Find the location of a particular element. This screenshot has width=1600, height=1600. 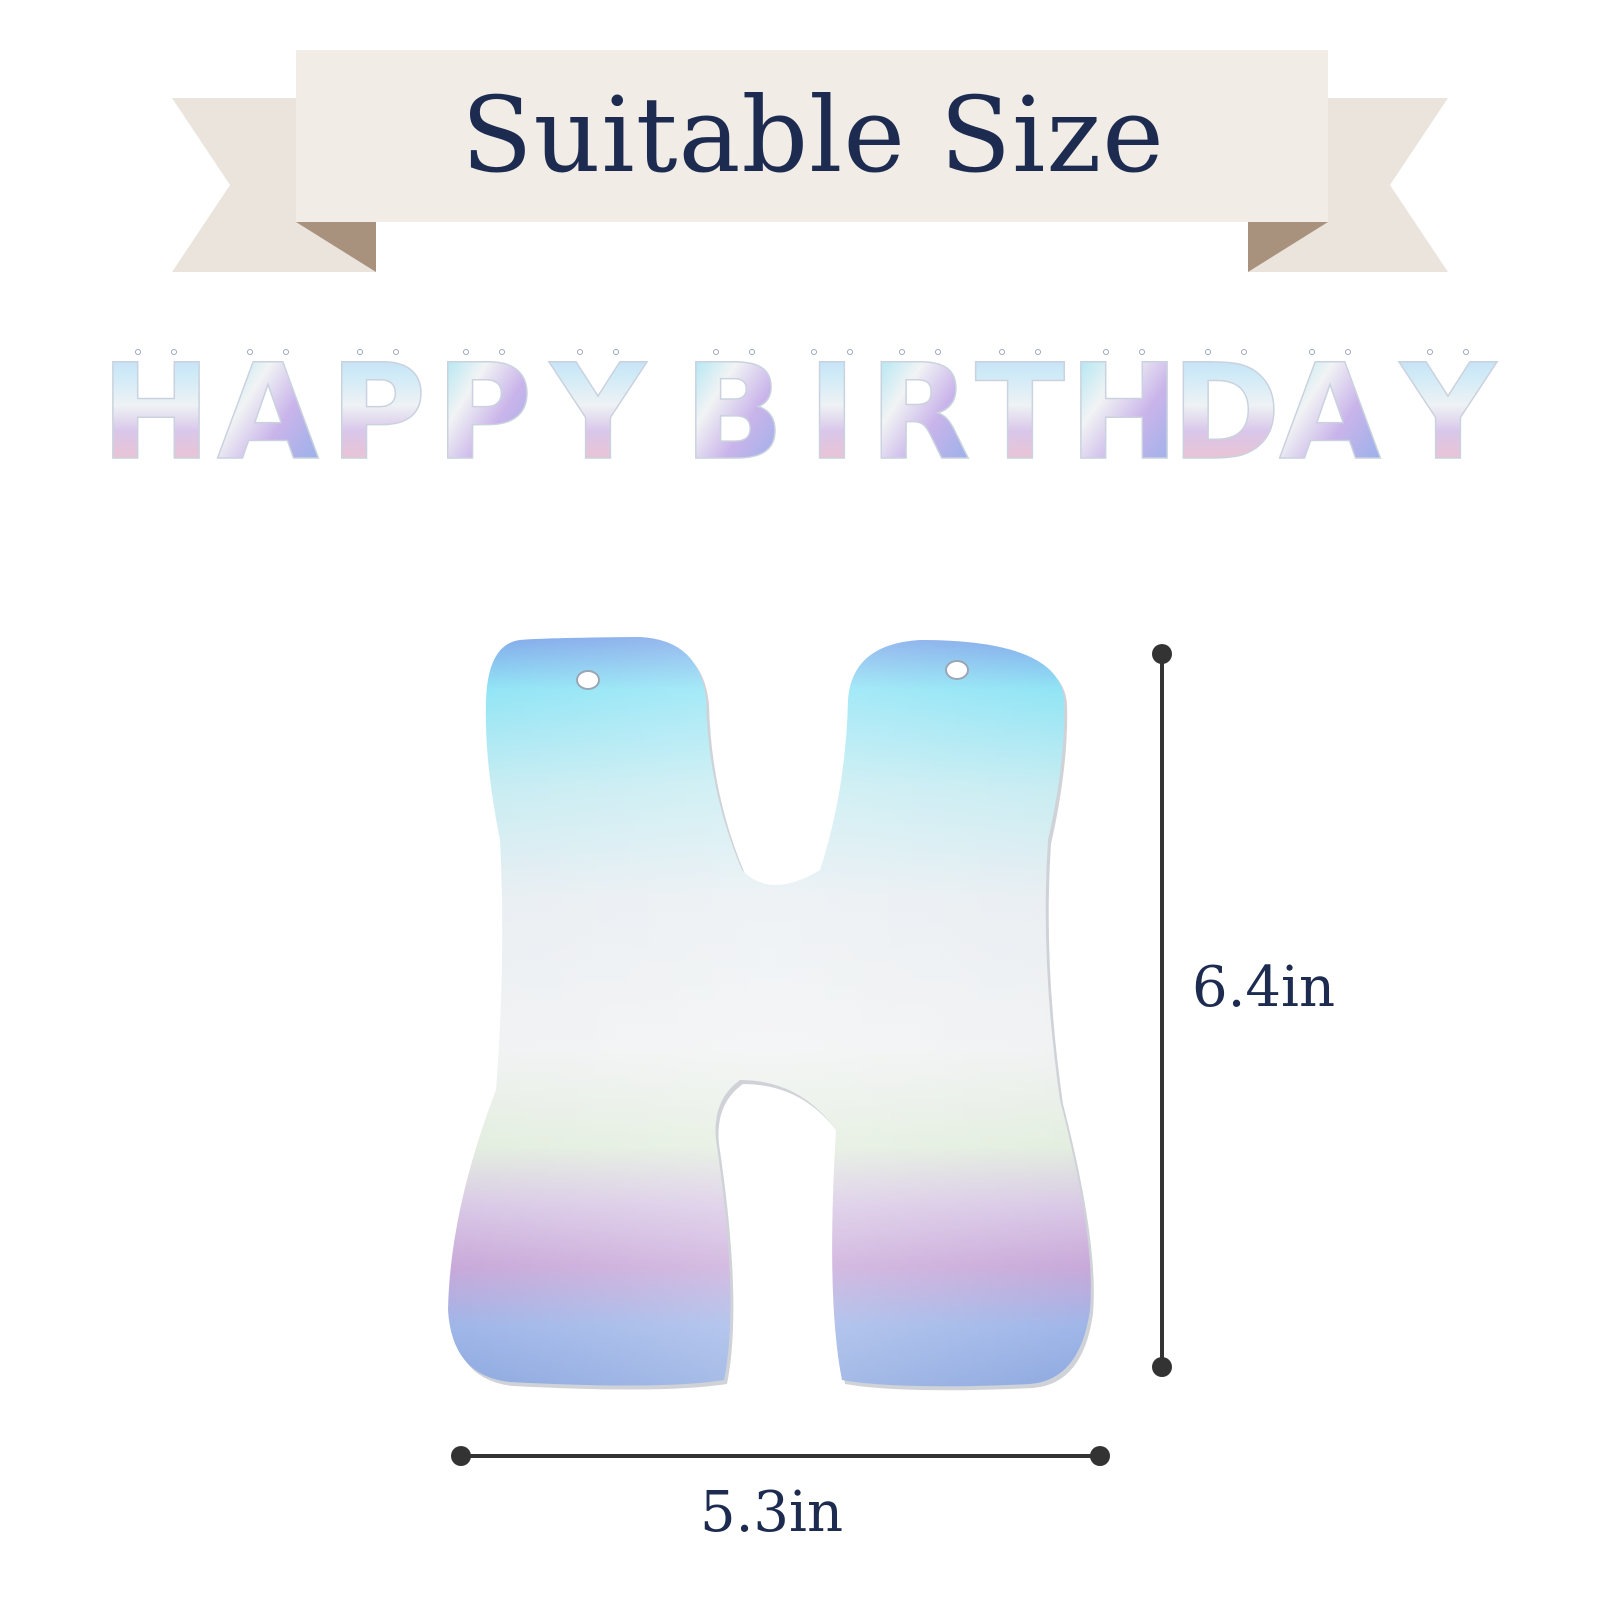

ribbon-graphic is located at coordinates (810, 161).